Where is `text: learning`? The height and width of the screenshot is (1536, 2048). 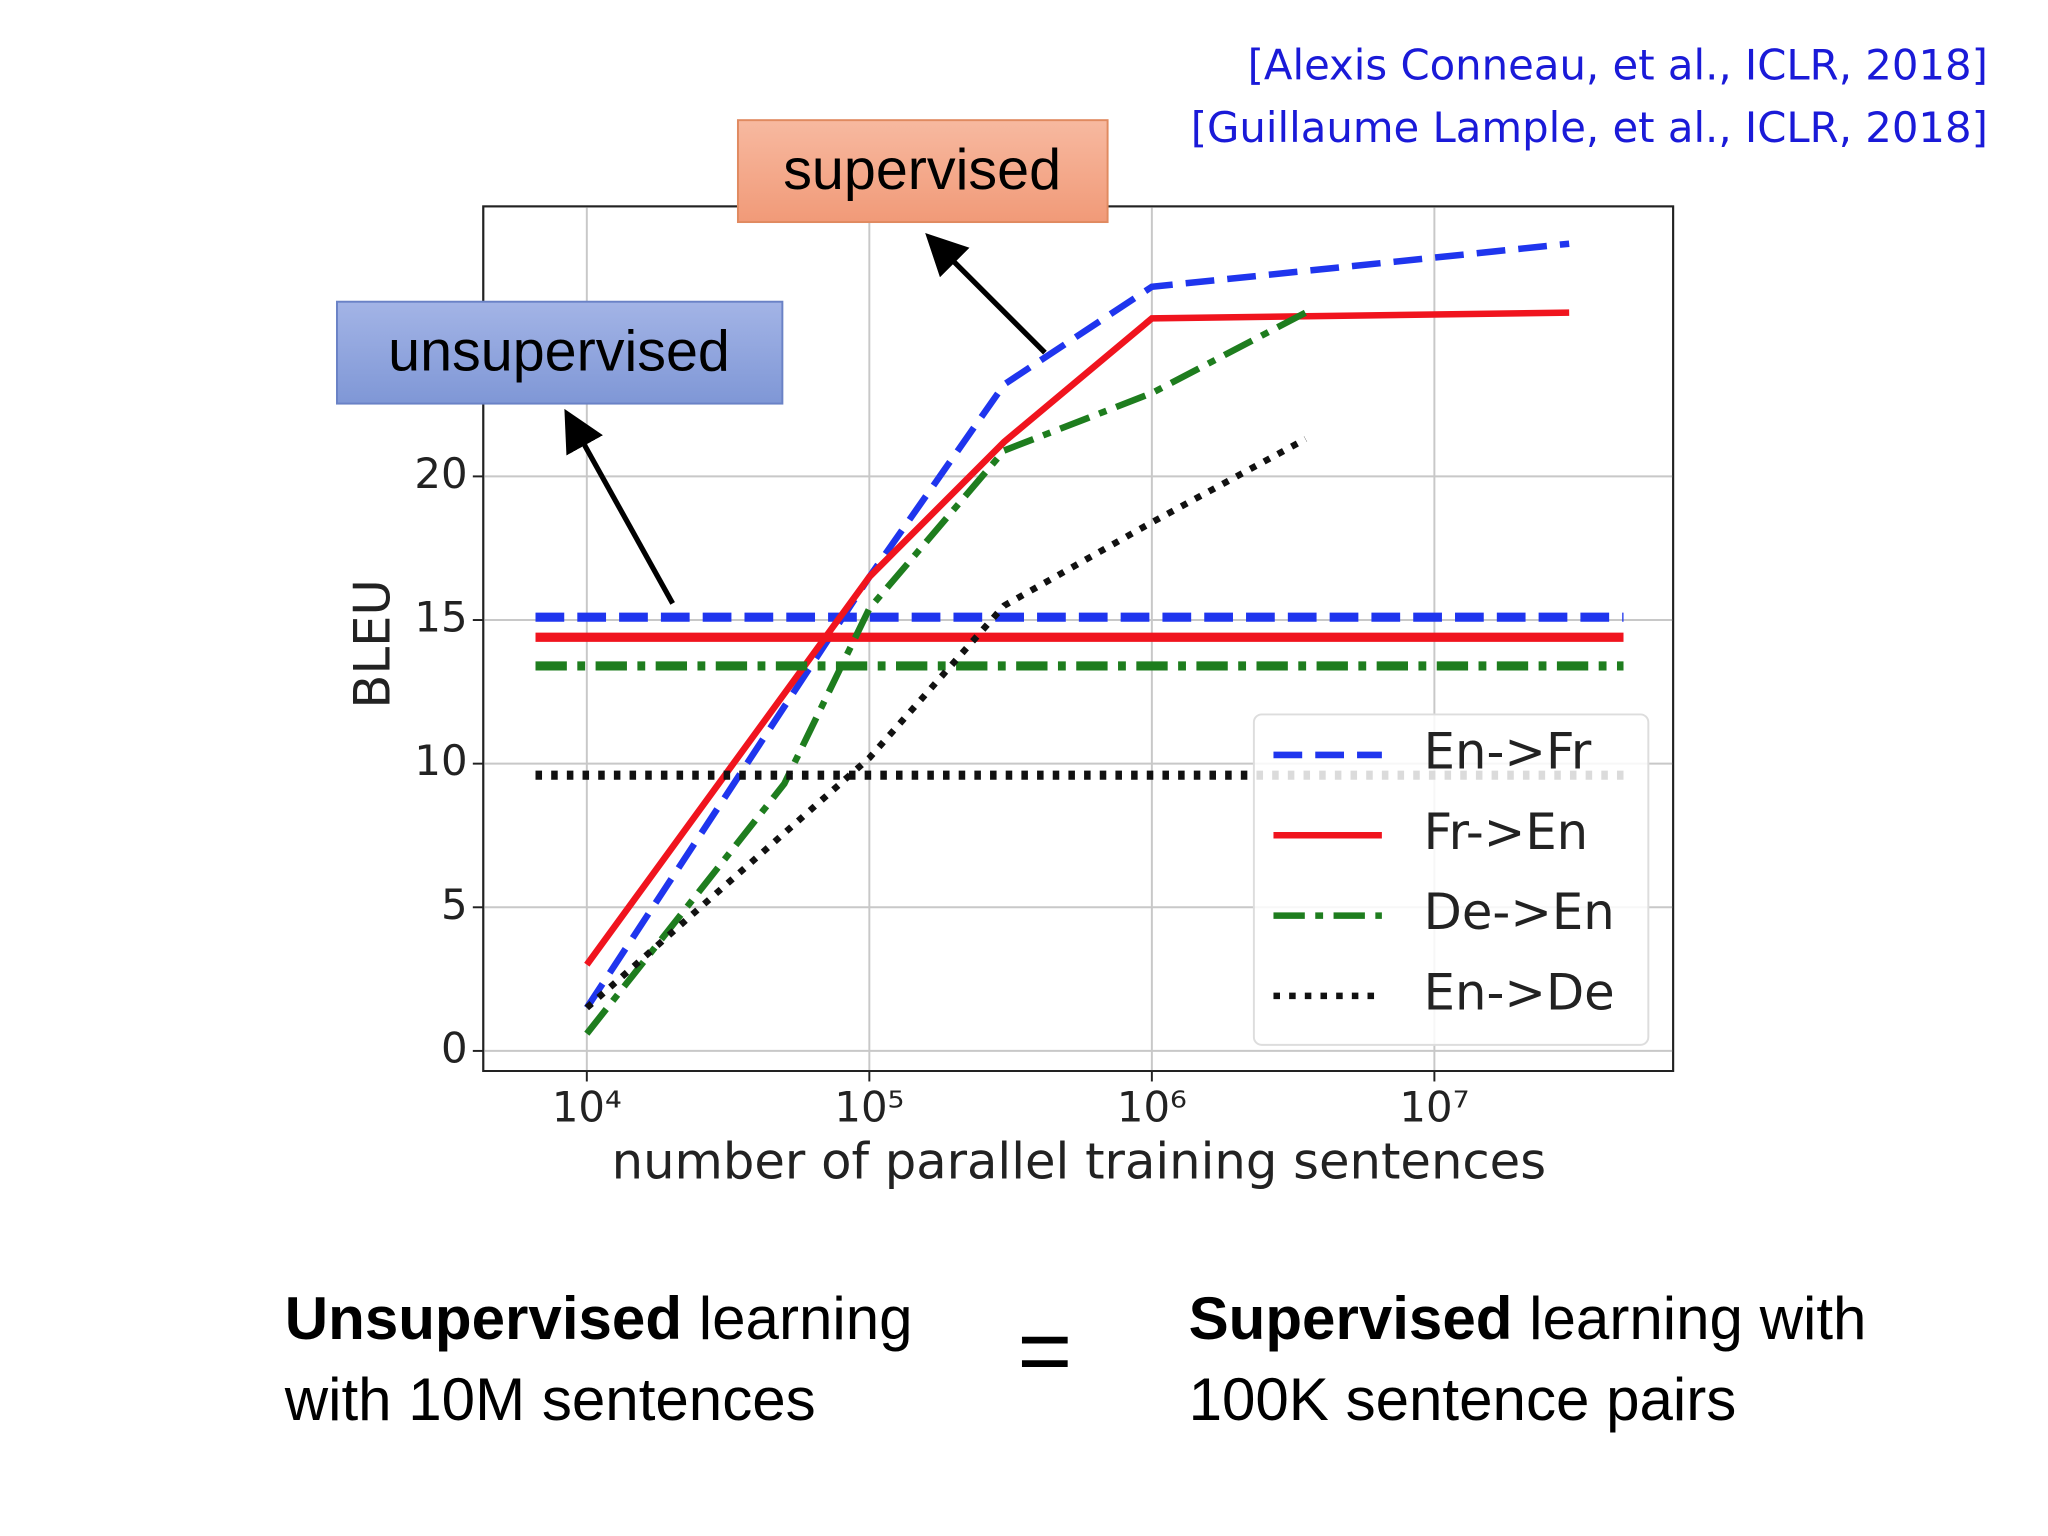 text: learning is located at coordinates (806, 1318).